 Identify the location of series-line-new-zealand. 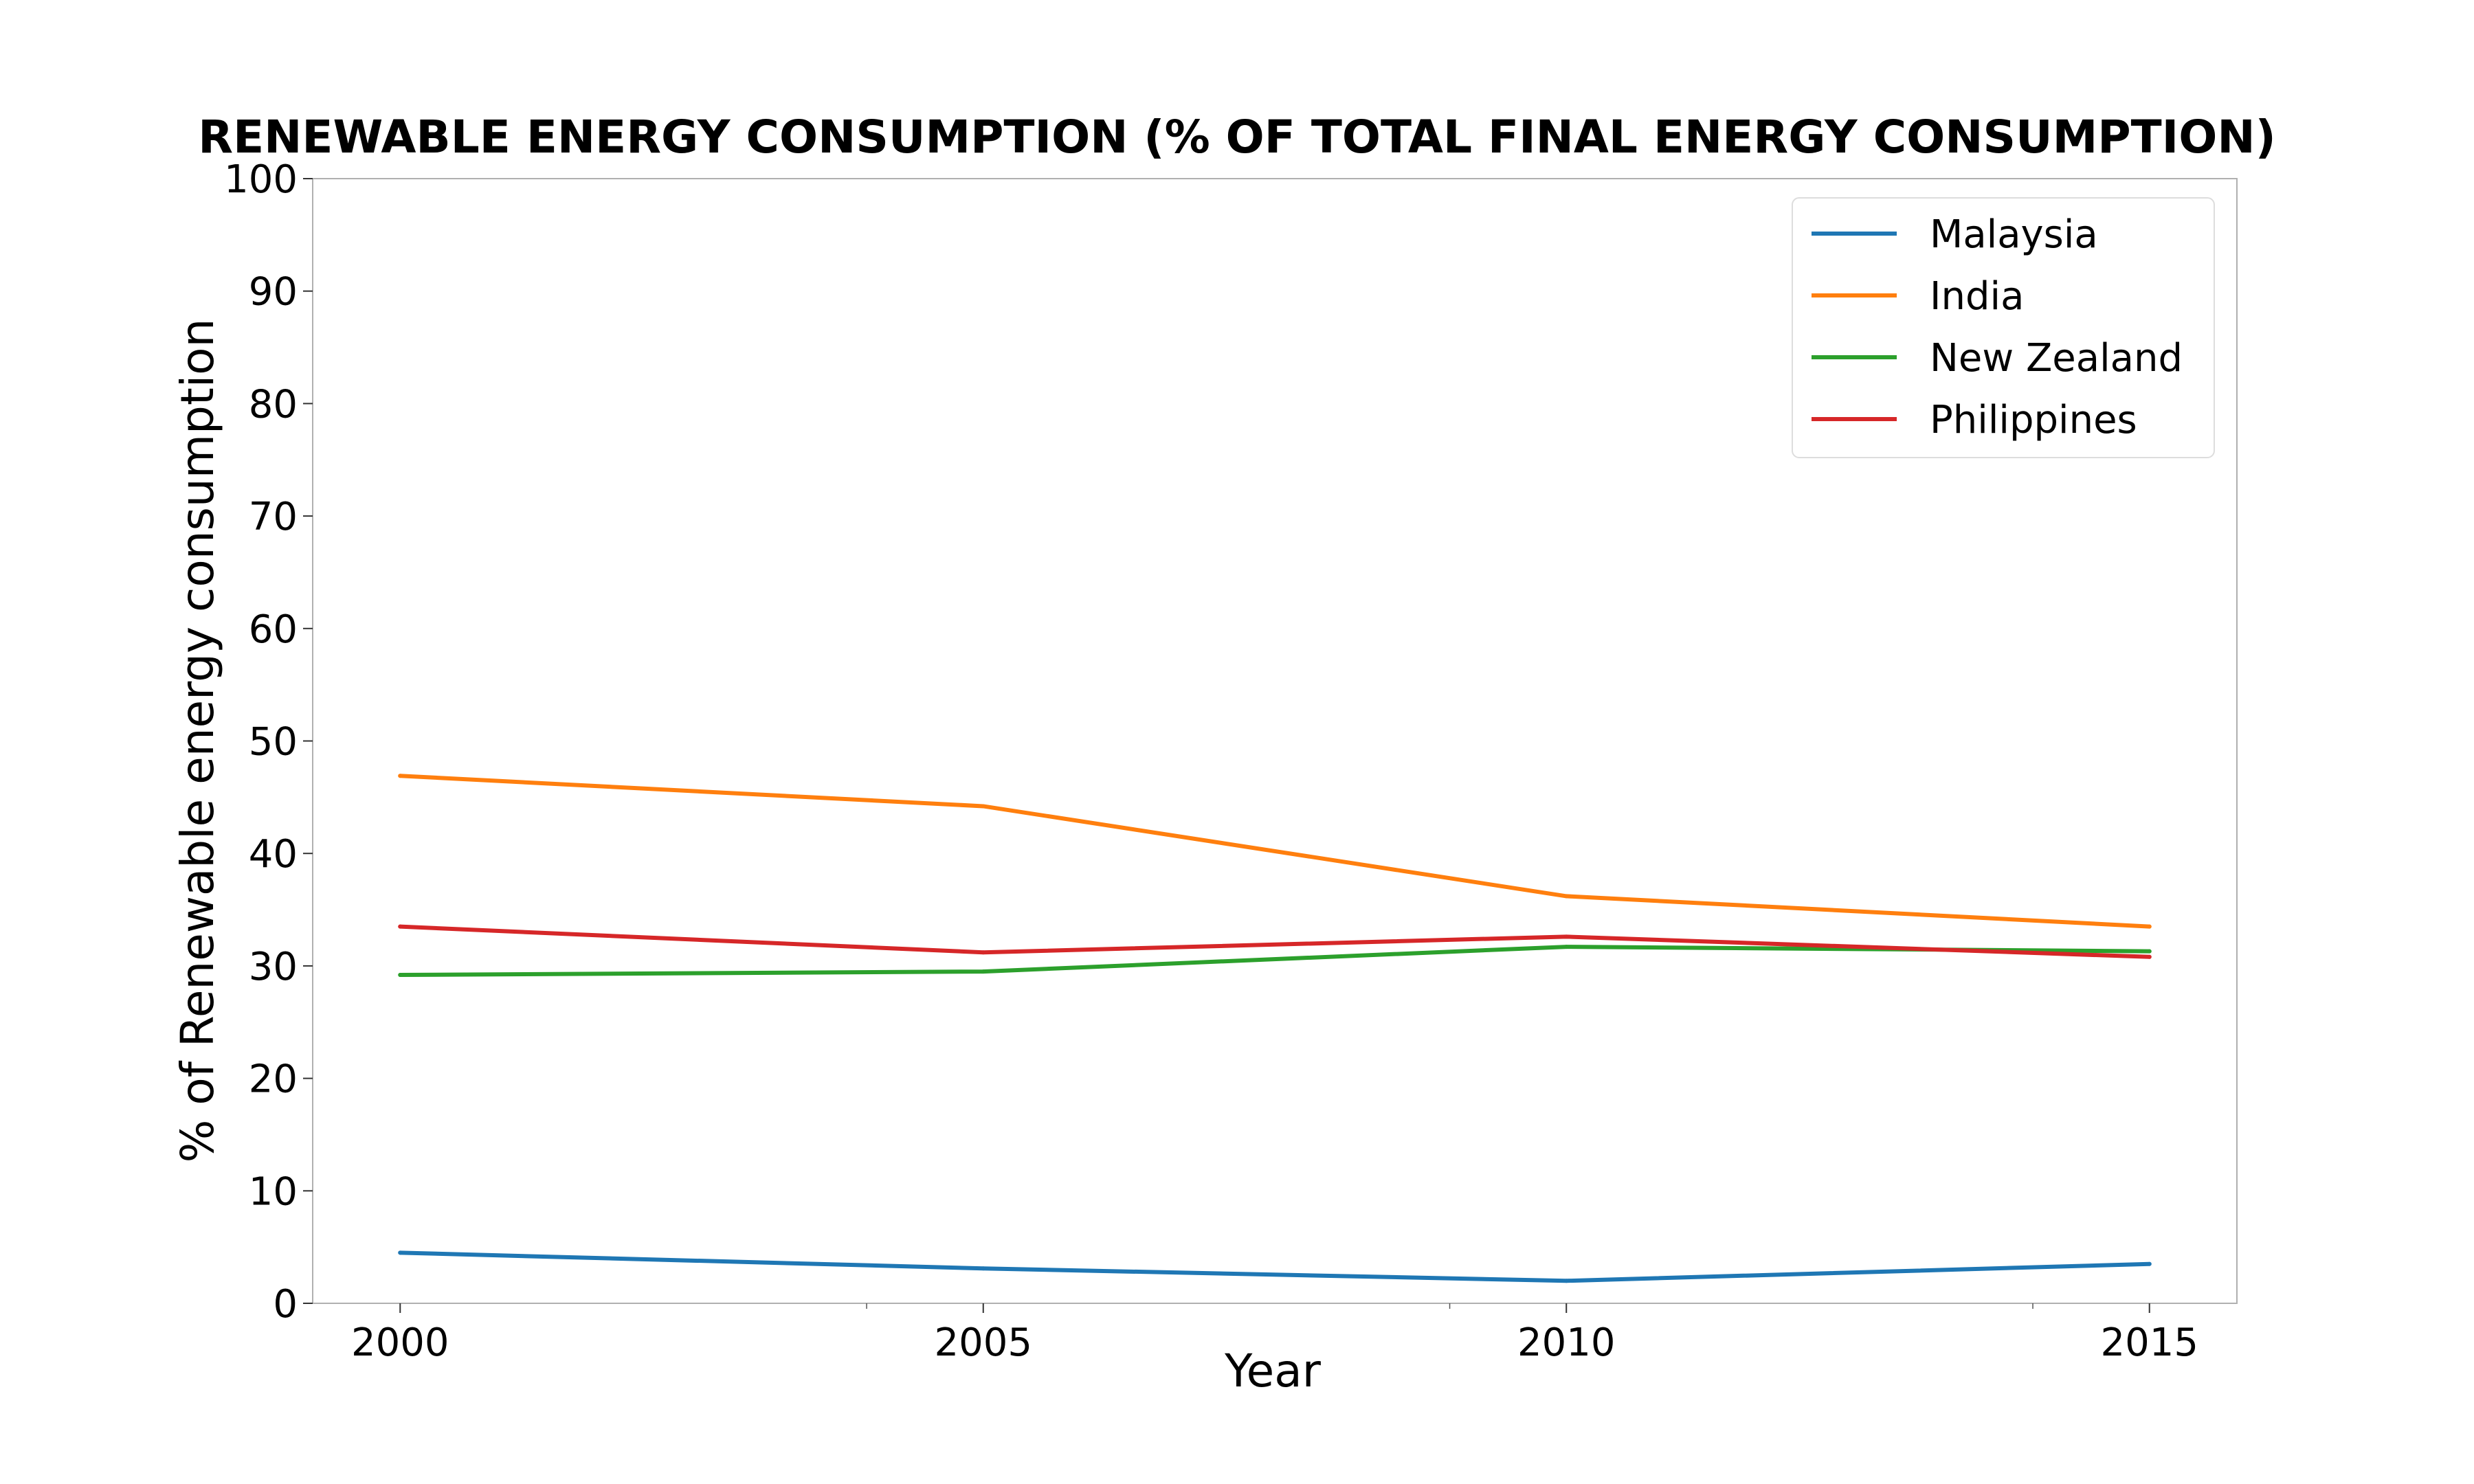
(1275, 961).